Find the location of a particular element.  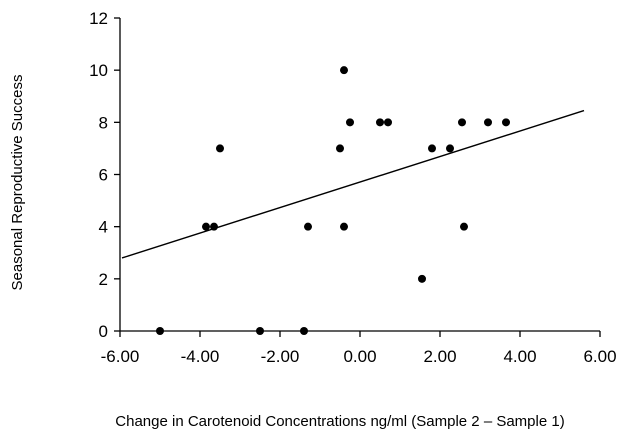

x-tick-label: -4.00 is located at coordinates (200, 356).